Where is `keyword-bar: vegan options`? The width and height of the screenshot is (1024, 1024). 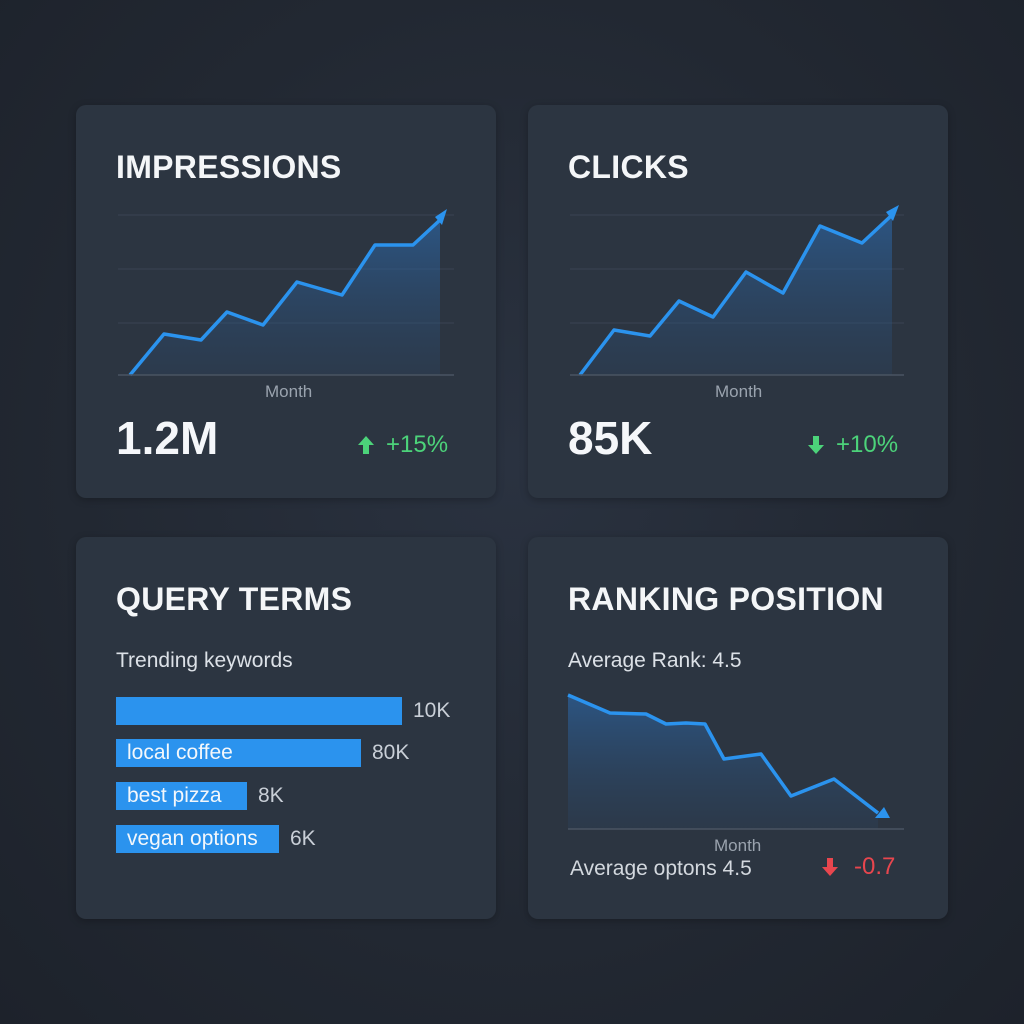 keyword-bar: vegan options is located at coordinates (197, 839).